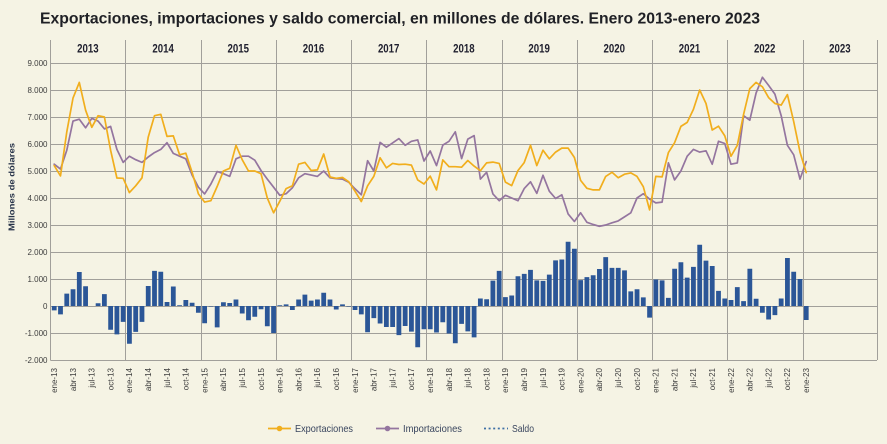  Describe the element at coordinates (599, 379) in the screenshot. I see `svg-text: abr-20` at that location.